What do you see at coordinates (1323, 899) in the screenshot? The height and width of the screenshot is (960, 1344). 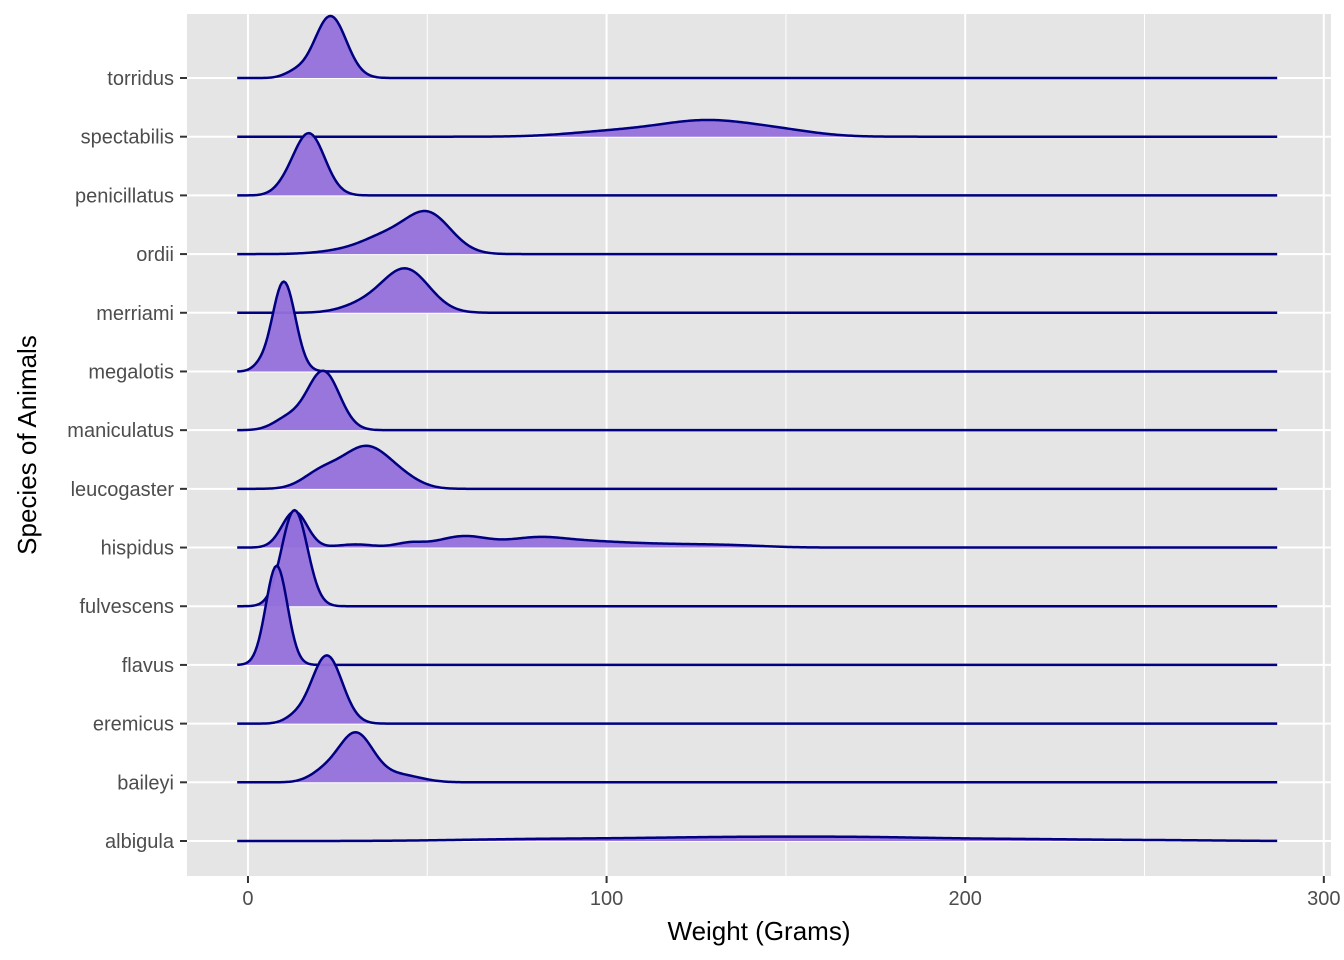 I see `x-tick-label-300: 300` at bounding box center [1323, 899].